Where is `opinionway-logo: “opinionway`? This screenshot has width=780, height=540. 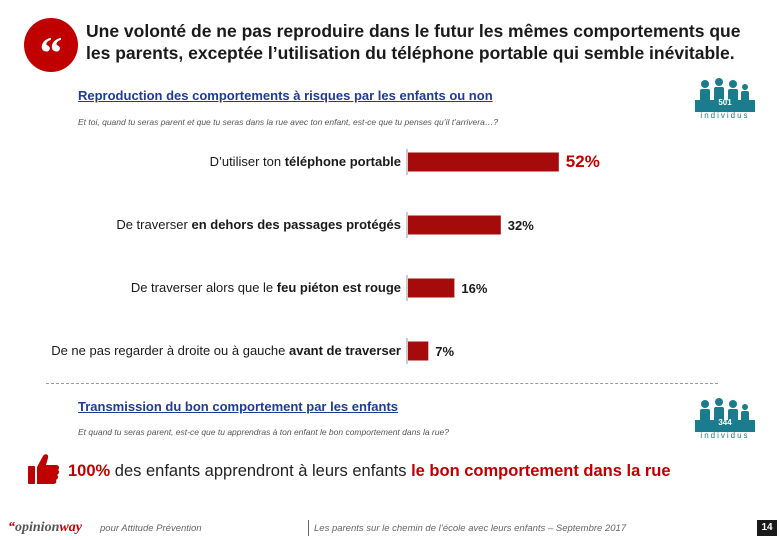
opinionway-logo: “opinionway is located at coordinates (45, 528).